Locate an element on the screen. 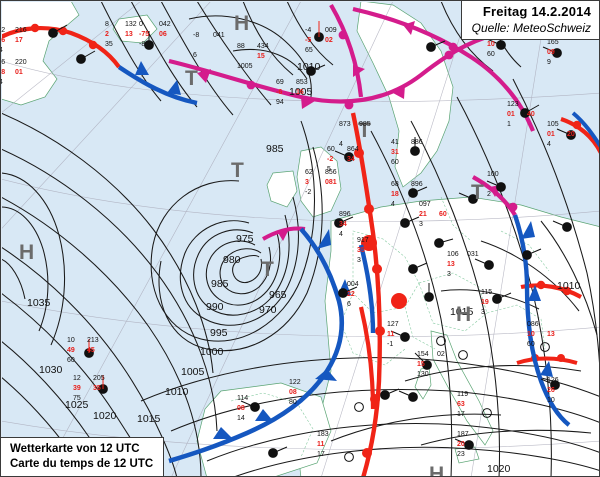 Image resolution: width=600 pixels, height=477 pixels. warm-front-main is located at coordinates (366, 294).